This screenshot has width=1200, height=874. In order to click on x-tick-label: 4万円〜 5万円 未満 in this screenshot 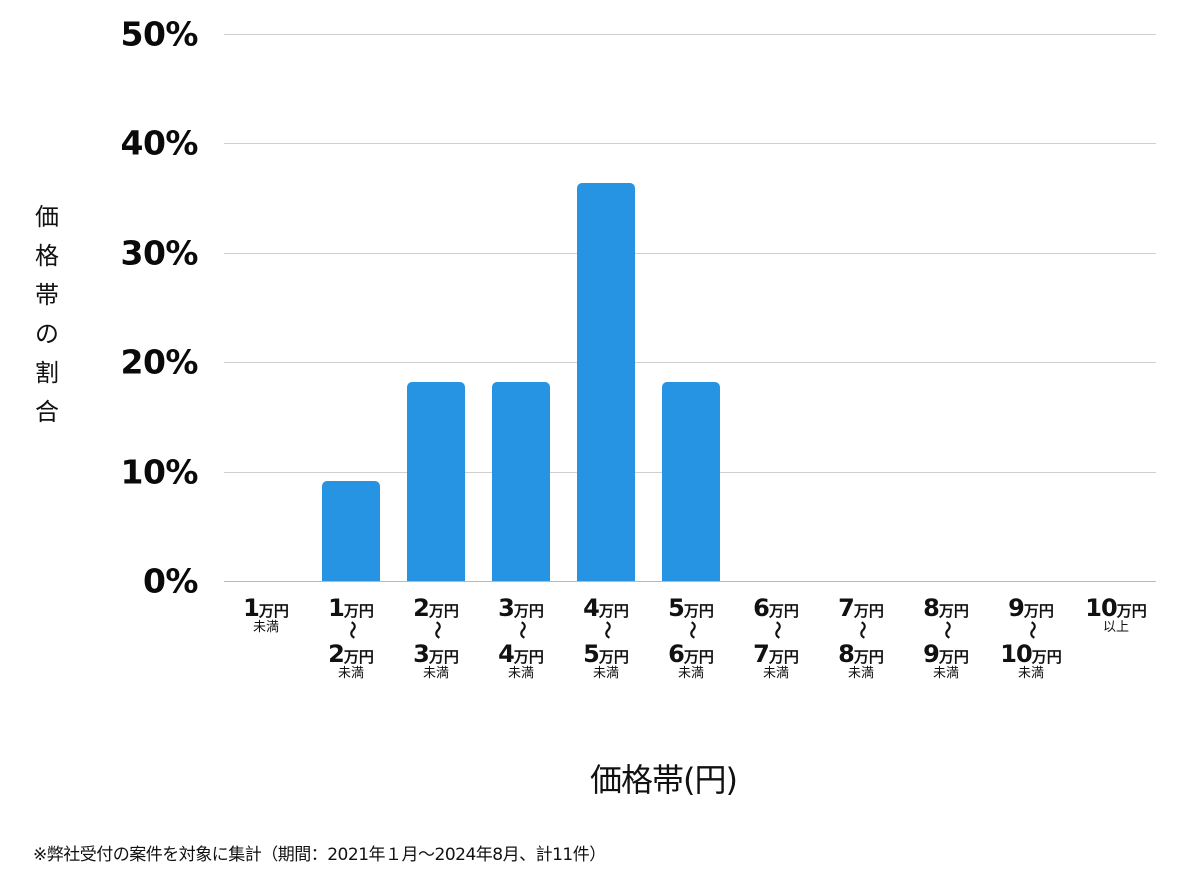, I will do `click(606, 637)`.